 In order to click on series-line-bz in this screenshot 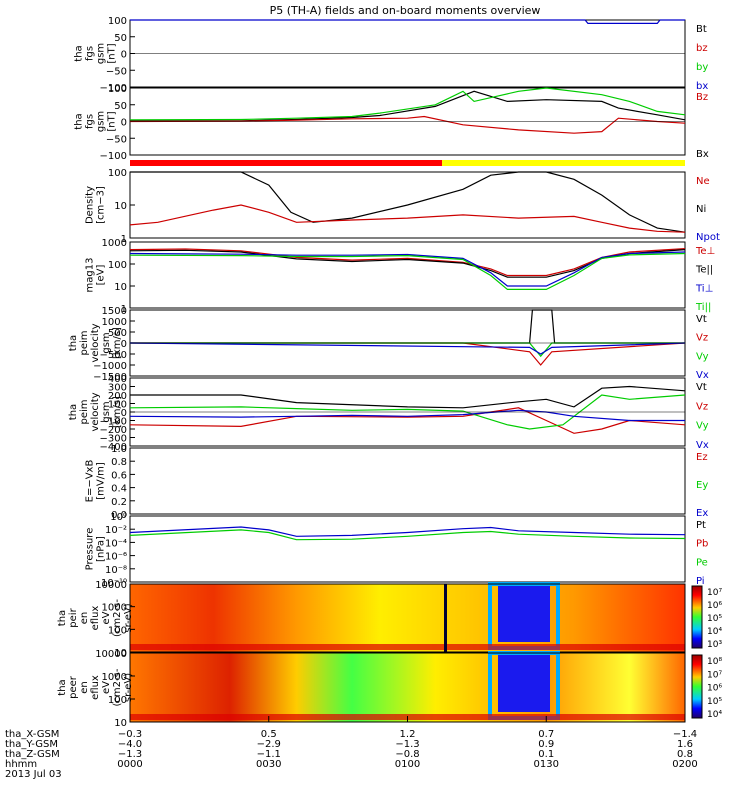, I will do `click(407, 124)`.